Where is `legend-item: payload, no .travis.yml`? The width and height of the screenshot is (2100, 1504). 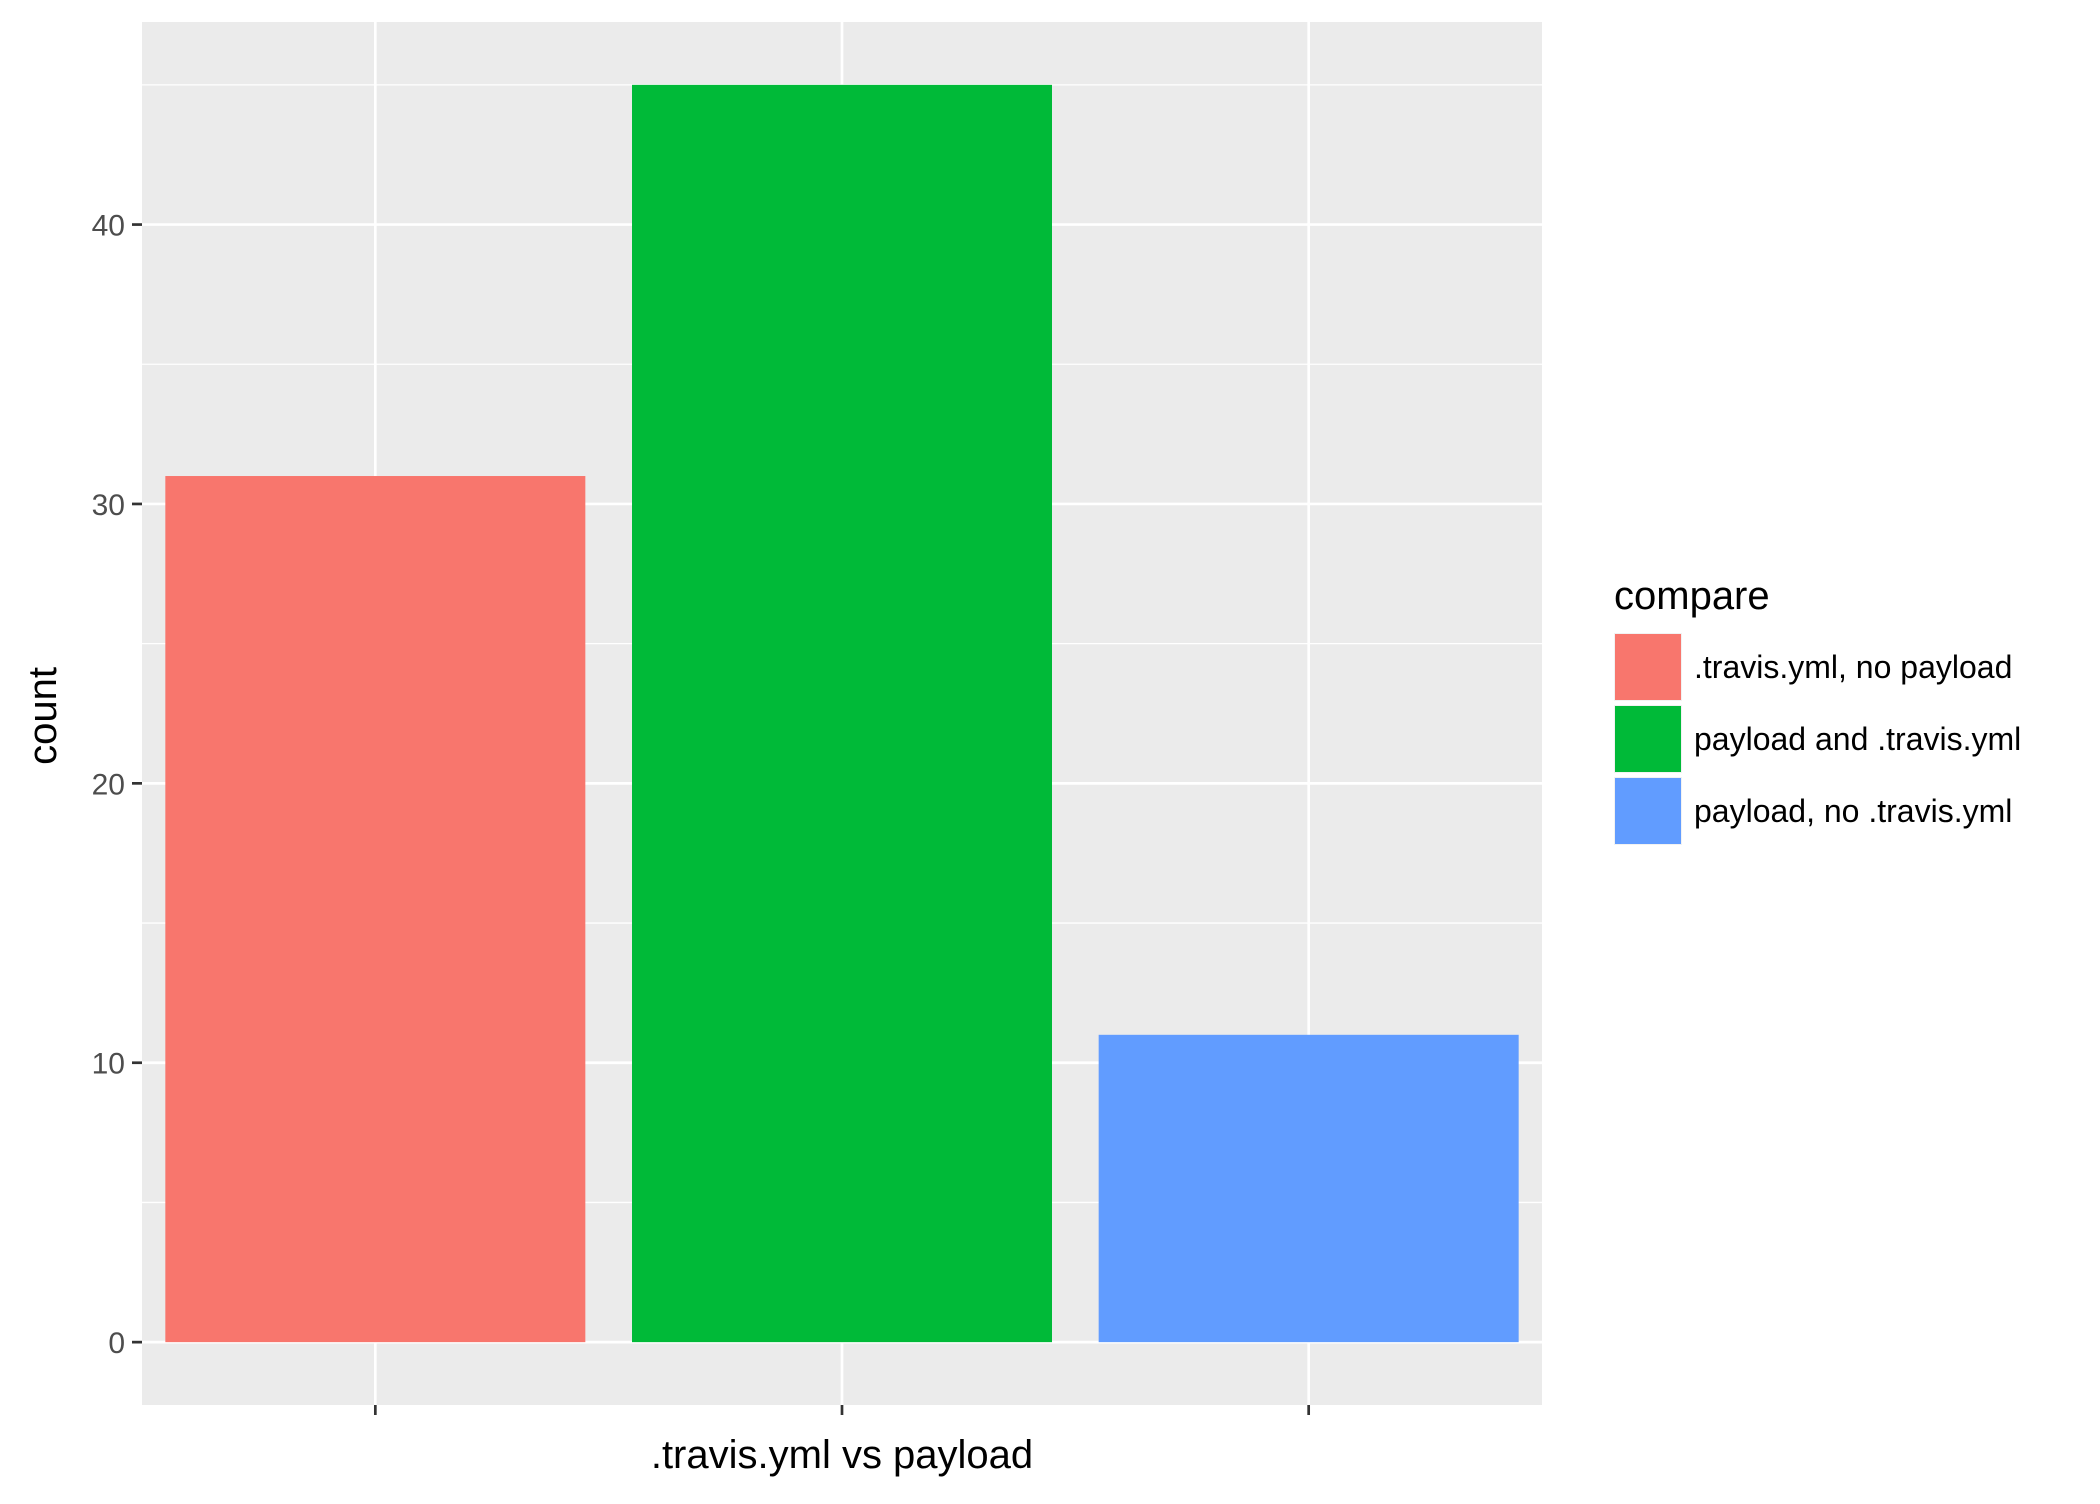 legend-item: payload, no .travis.yml is located at coordinates (1813, 811).